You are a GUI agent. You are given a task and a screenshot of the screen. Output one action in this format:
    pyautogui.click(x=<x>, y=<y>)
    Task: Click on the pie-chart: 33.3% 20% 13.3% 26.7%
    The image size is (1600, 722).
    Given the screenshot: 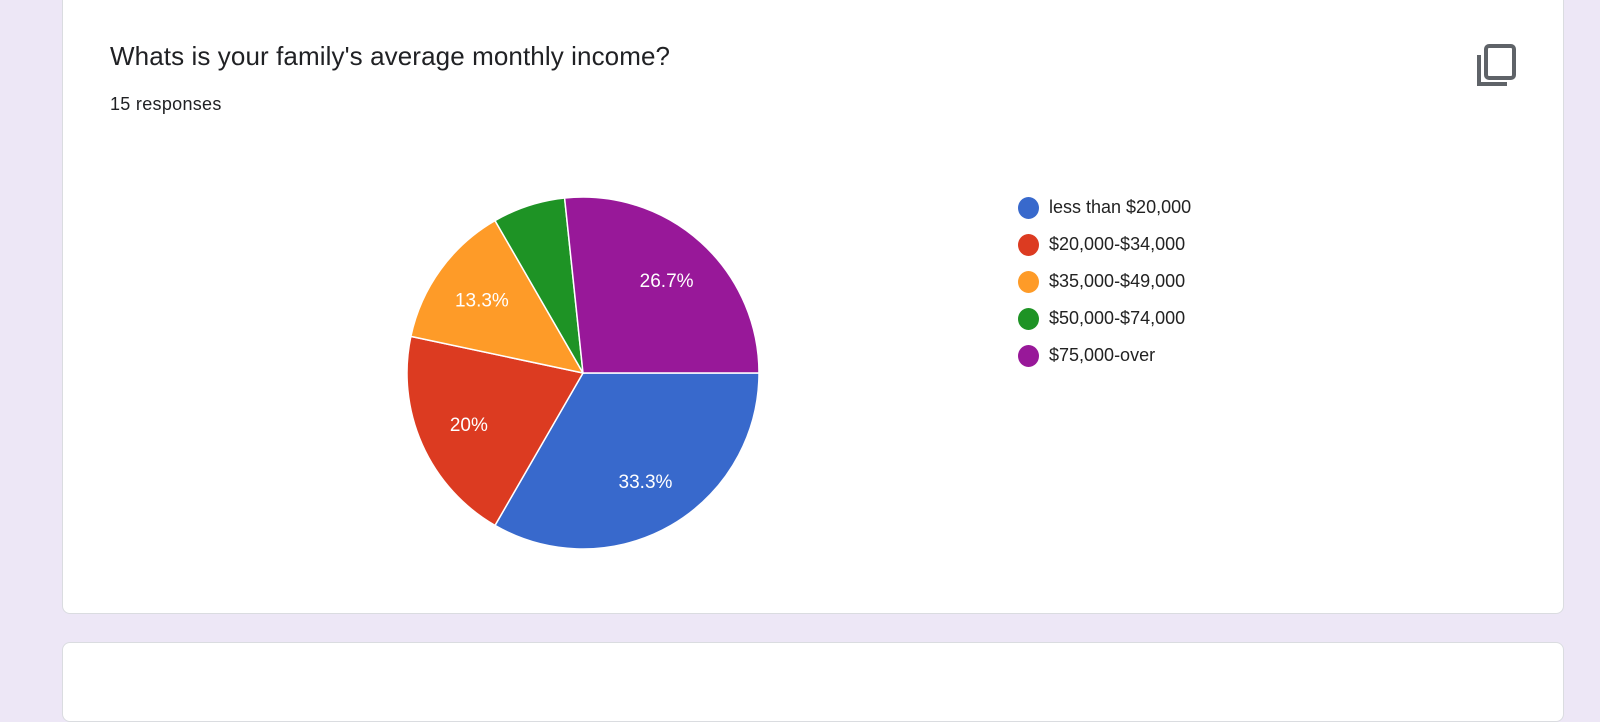 What is the action you would take?
    pyautogui.click(x=583, y=373)
    